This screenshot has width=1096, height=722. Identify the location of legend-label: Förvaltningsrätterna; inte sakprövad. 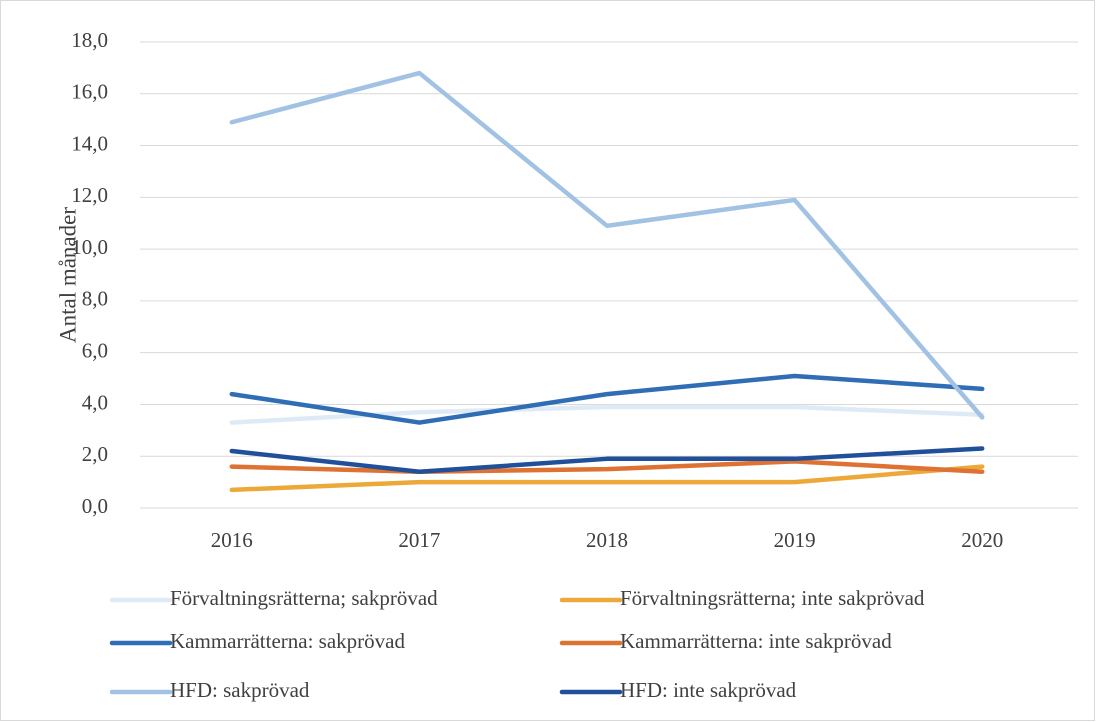
(772, 598).